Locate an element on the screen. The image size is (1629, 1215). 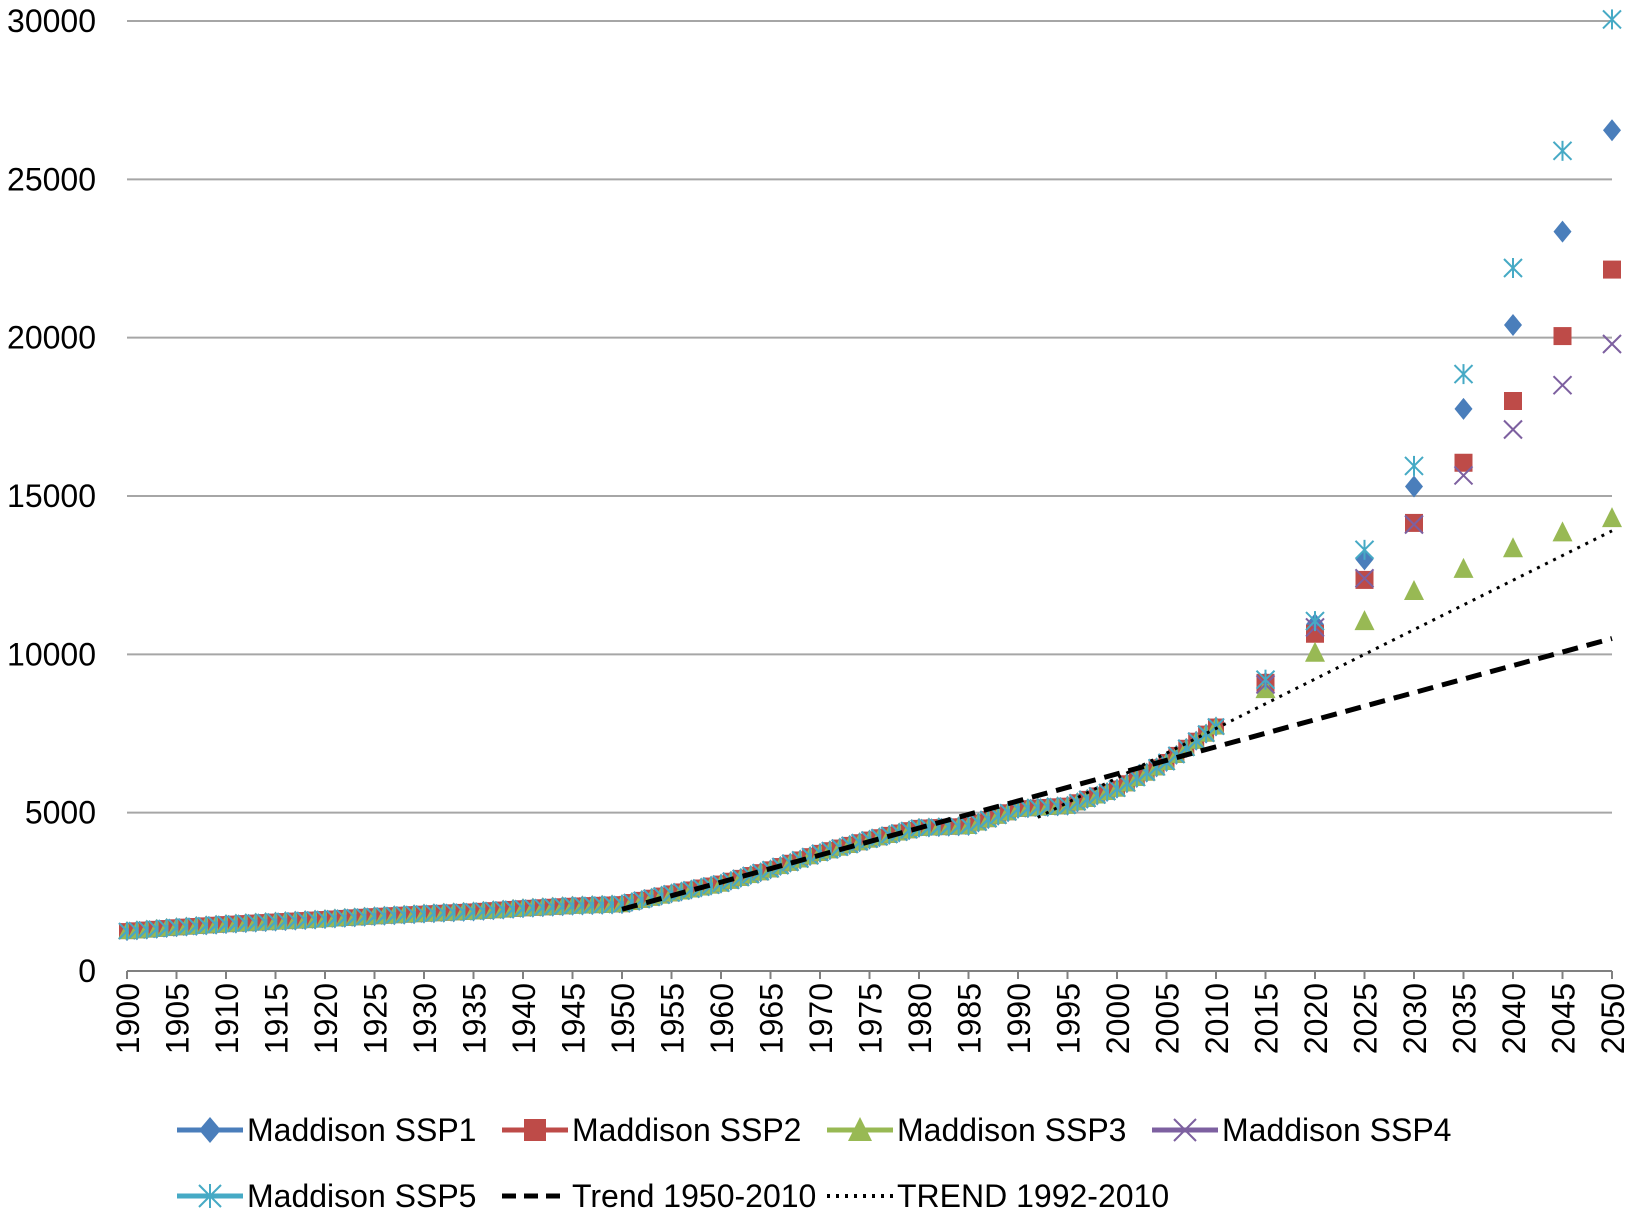
x-tick-label: 1985 is located at coordinates (970, 1018).